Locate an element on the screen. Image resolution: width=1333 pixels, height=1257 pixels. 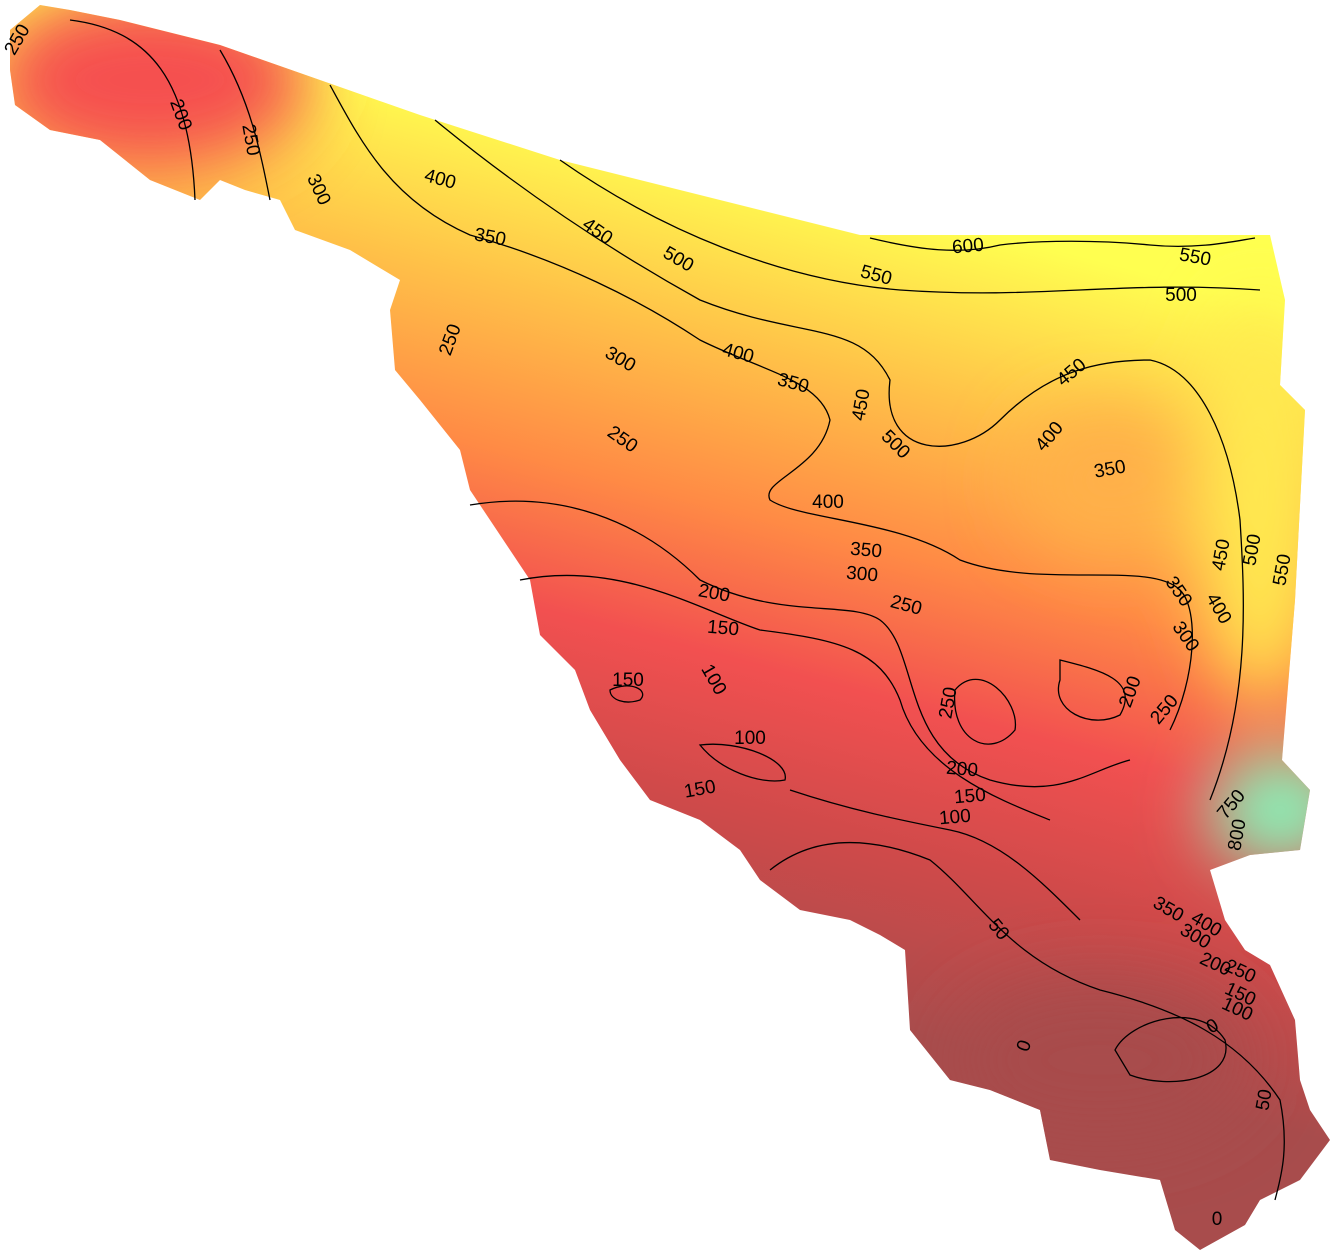
contour-label: 400 is located at coordinates (828, 502).